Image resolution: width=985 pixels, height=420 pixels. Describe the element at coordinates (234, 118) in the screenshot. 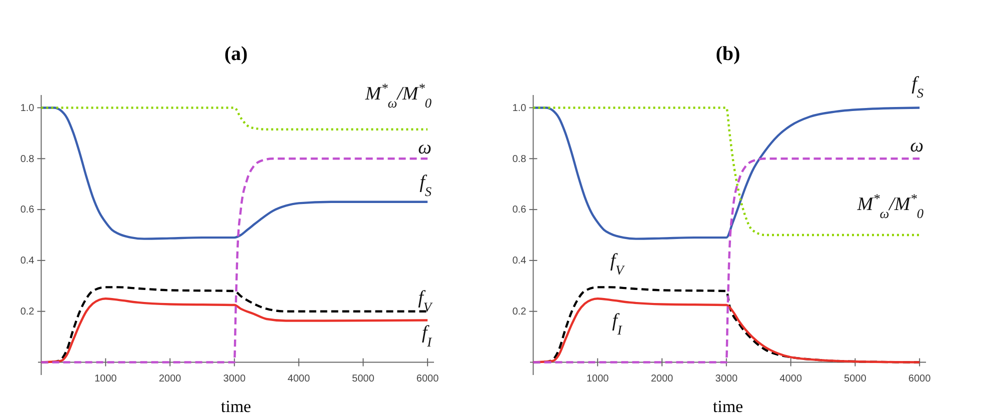

I see `line-series` at that location.